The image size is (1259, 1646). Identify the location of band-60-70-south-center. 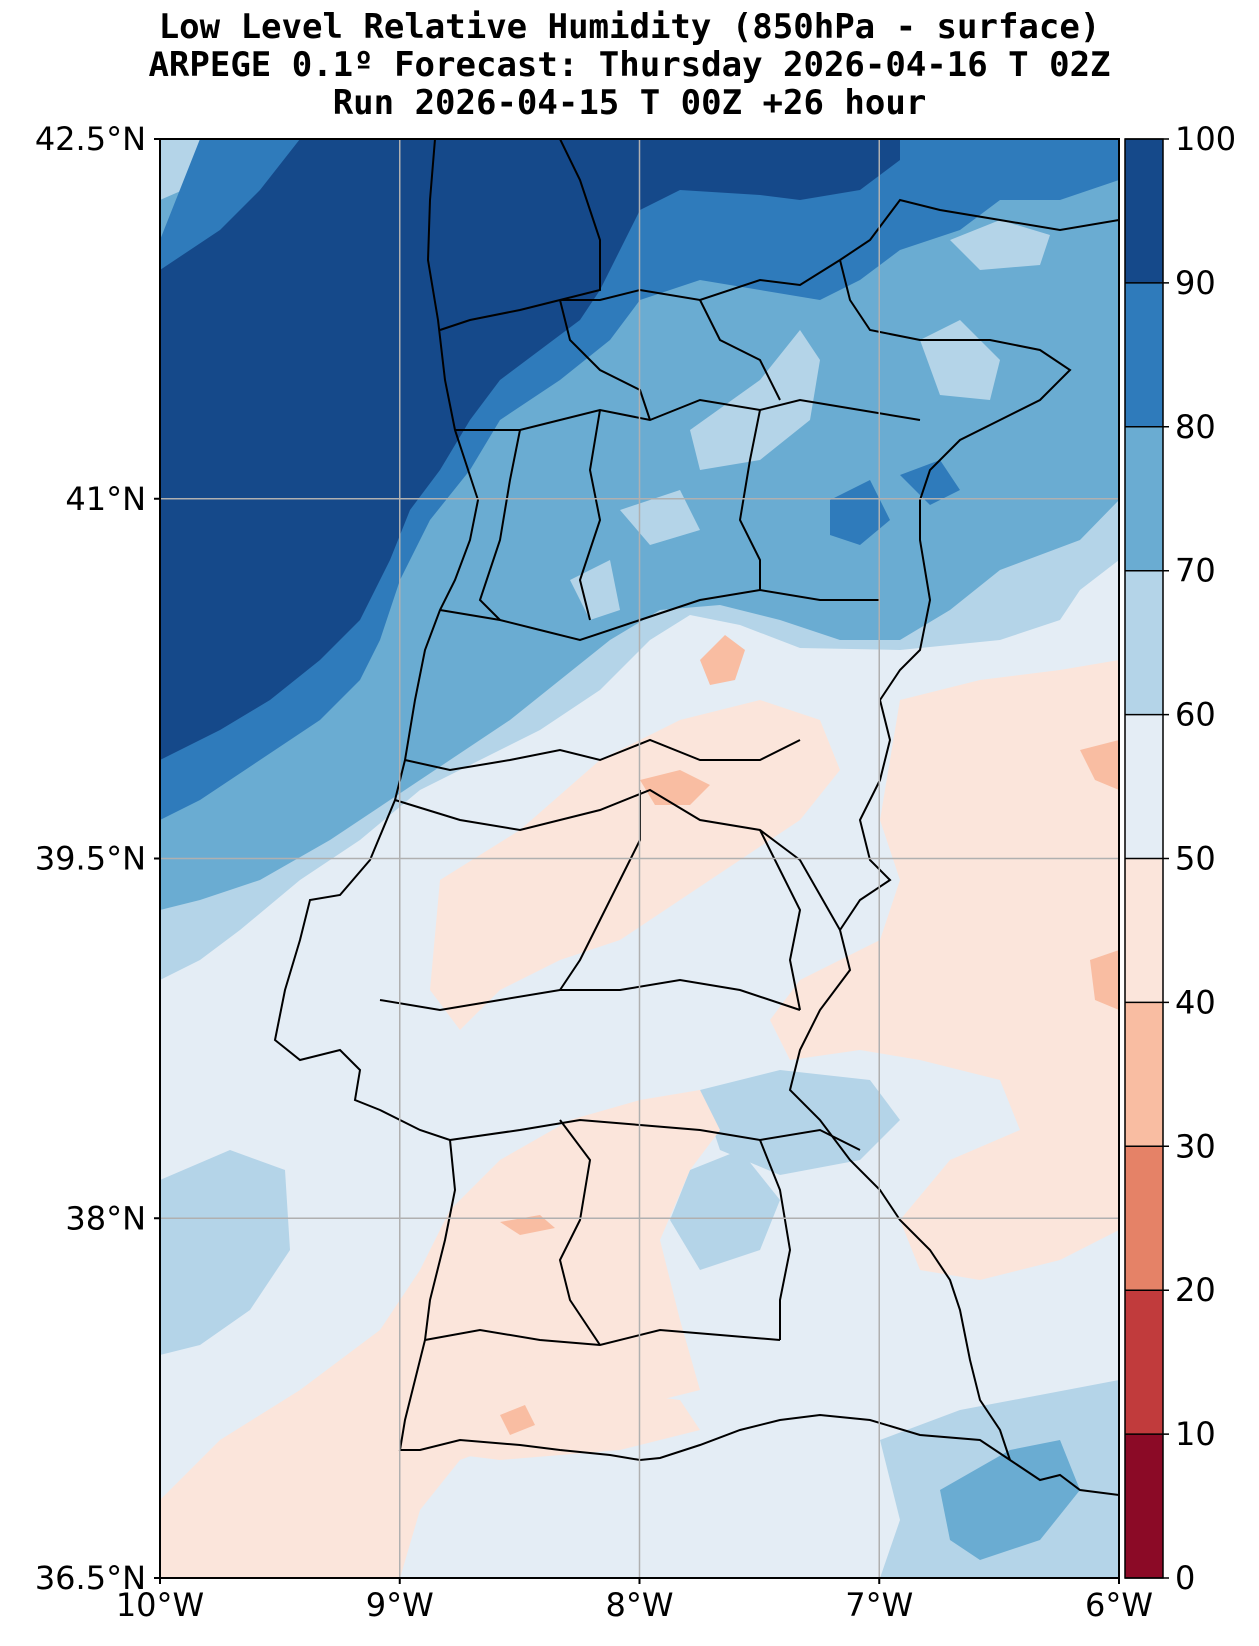
(725, 1210).